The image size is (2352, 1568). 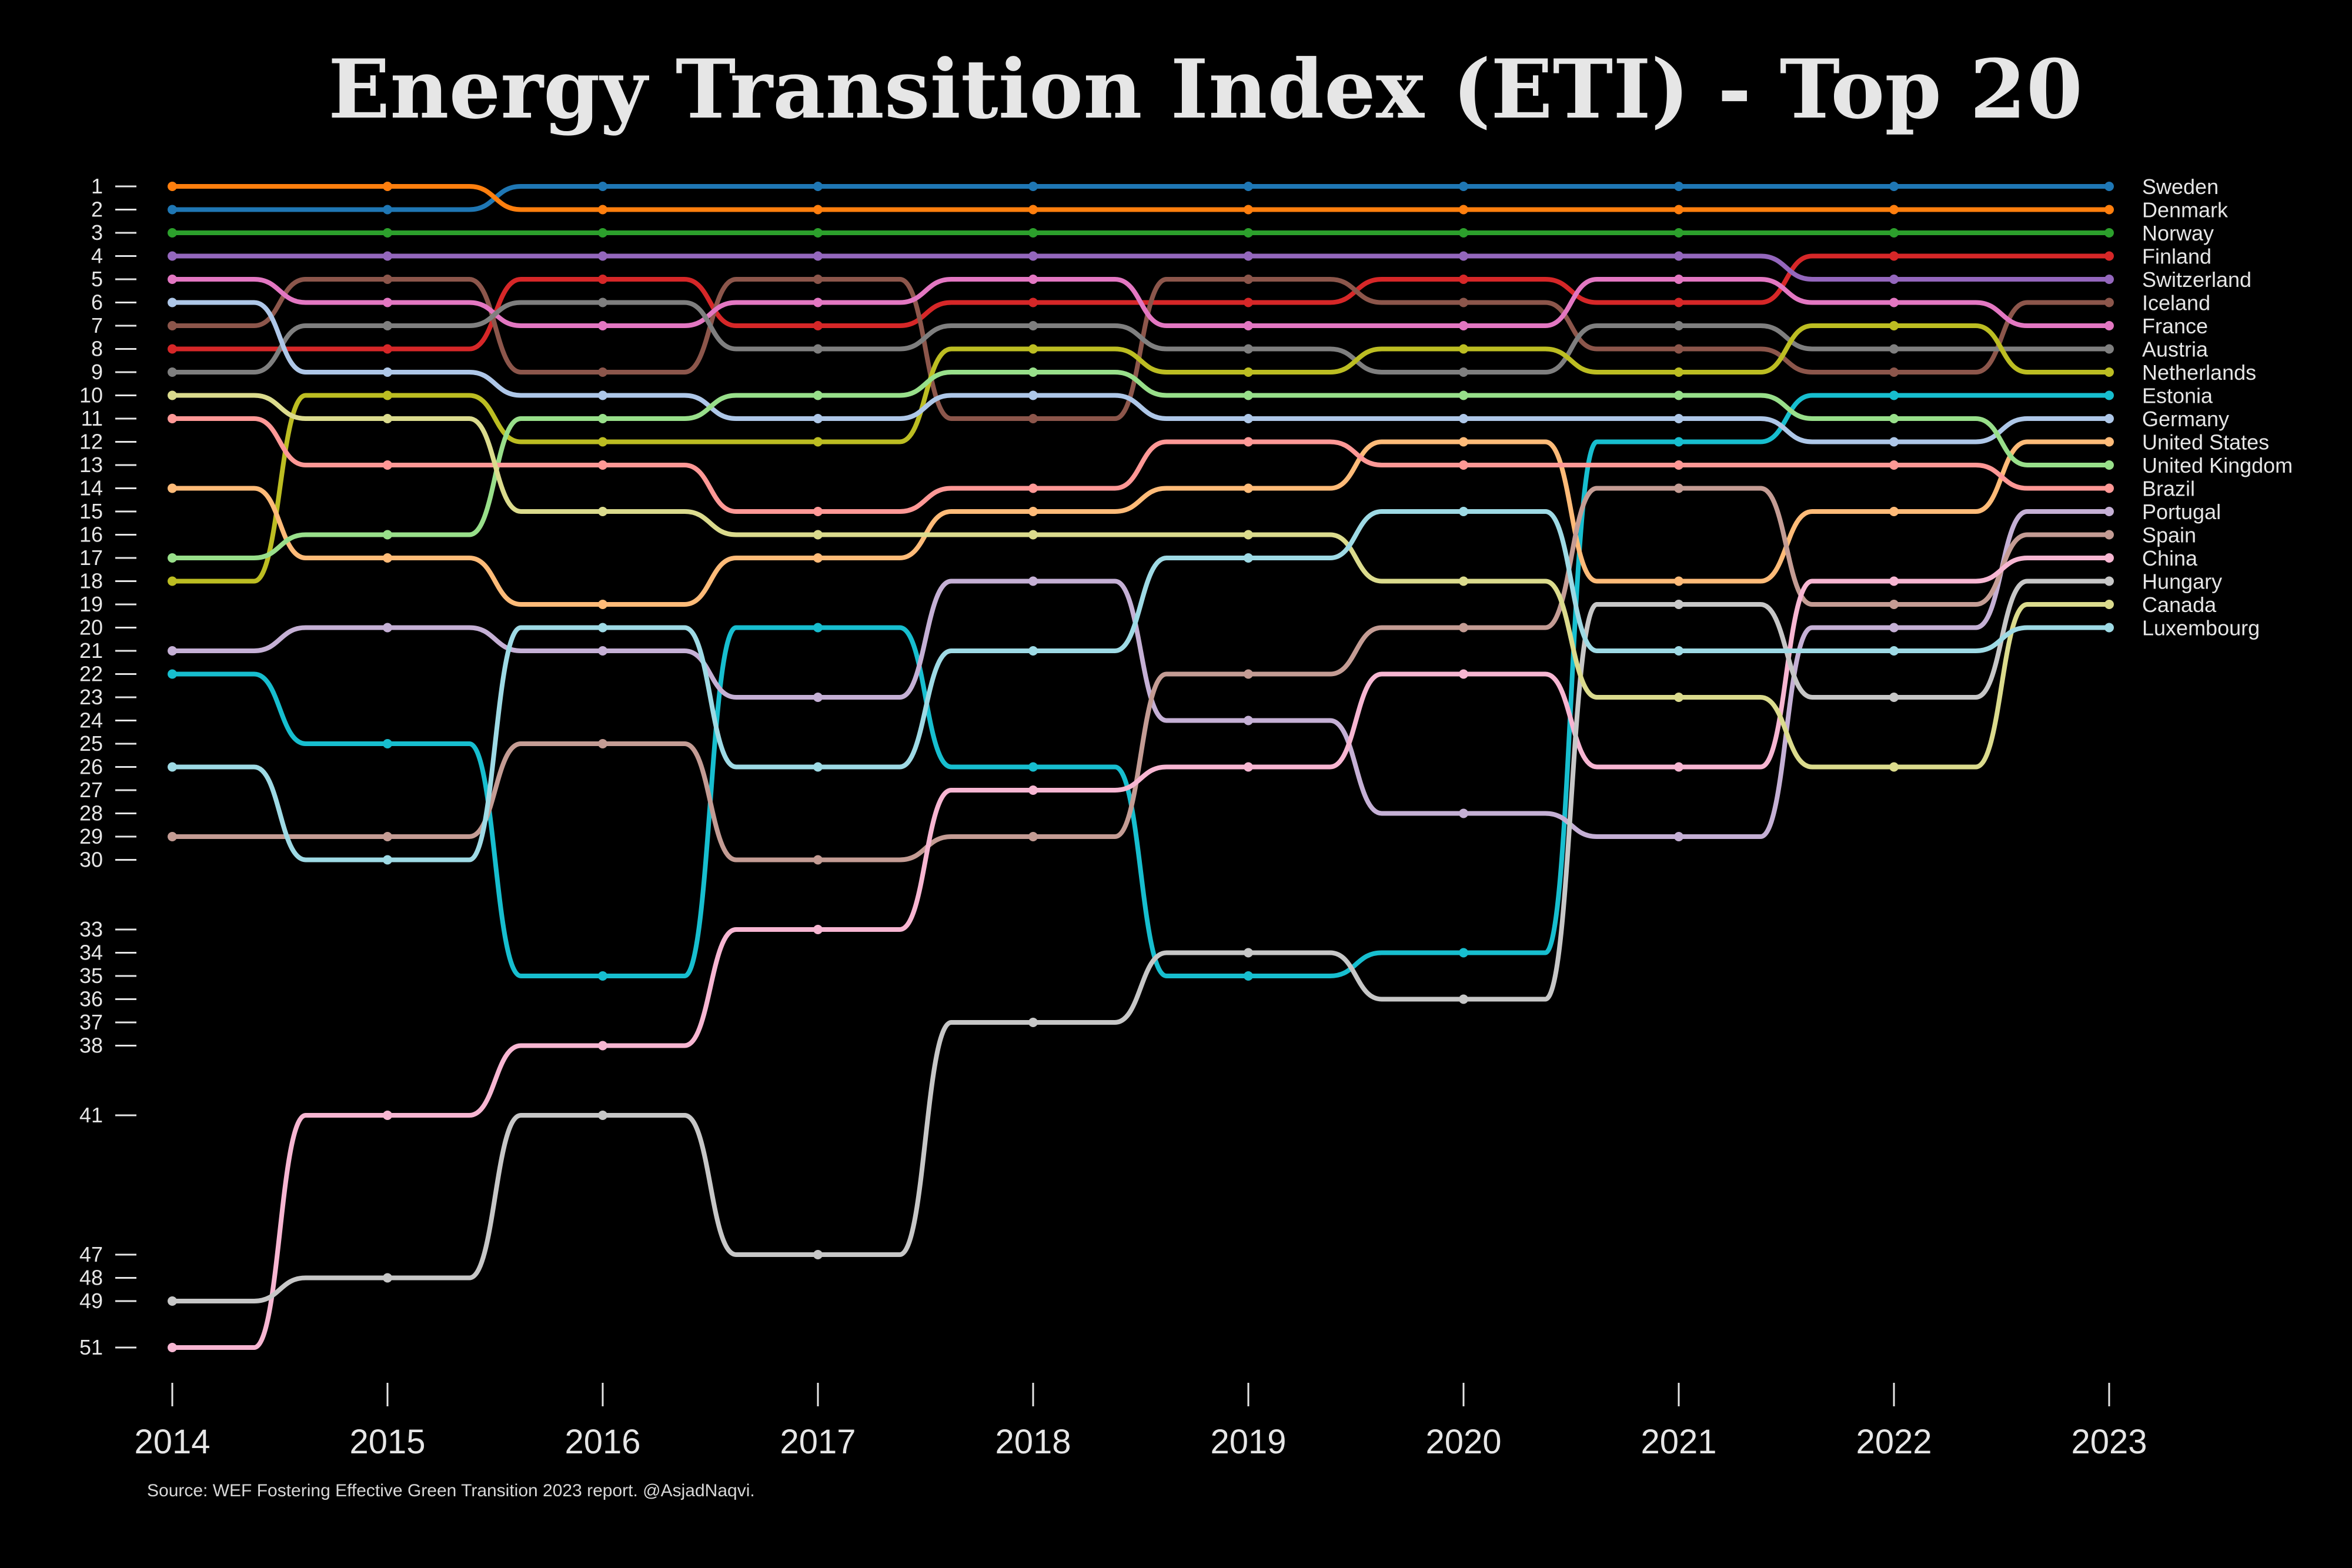 I want to click on point-estonia-2015, so click(x=387, y=743).